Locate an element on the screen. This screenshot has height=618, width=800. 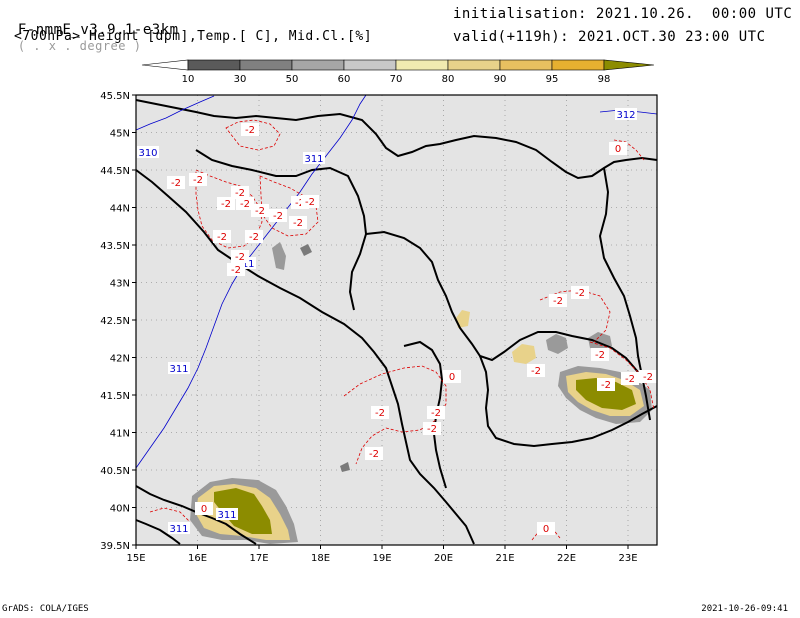
projection-label: ( . x . degree ) is located at coordinates (79, 46).